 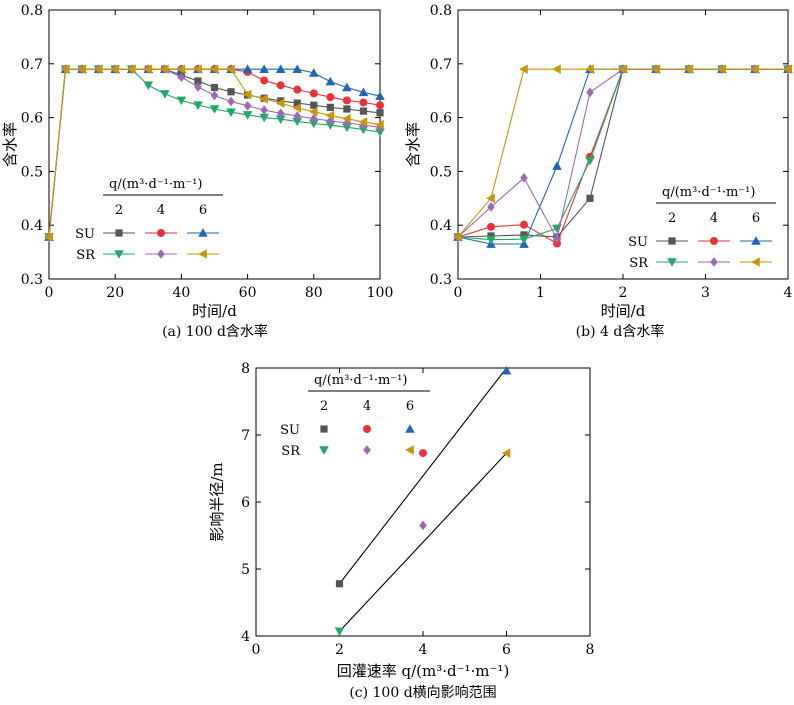 I want to click on y-tick-label: 0.5, so click(x=32, y=172).